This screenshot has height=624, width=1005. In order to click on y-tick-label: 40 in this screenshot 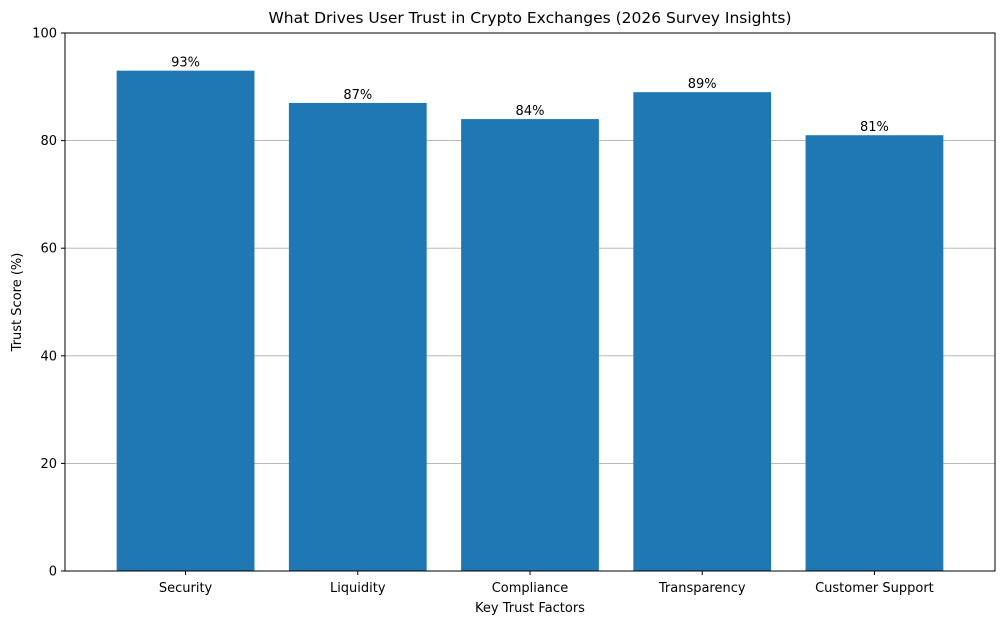, I will do `click(48, 356)`.